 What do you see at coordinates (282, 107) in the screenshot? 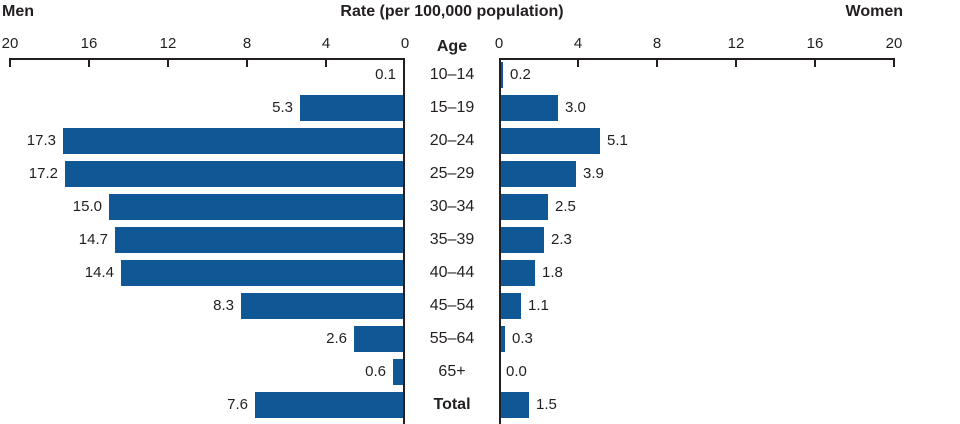
I see `men-value-label: 5.3` at bounding box center [282, 107].